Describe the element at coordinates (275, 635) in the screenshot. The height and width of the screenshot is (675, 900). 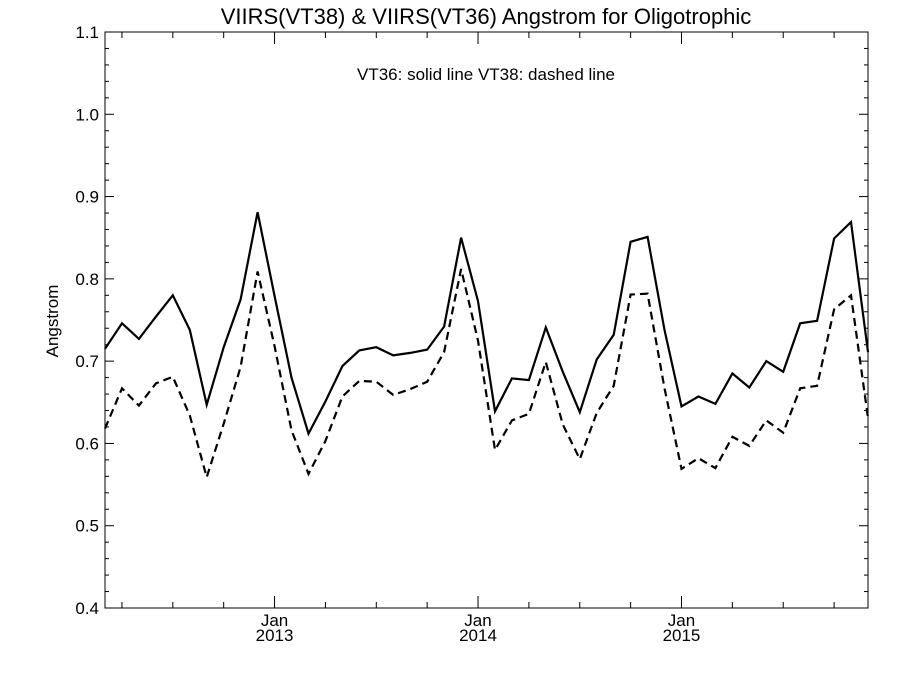
I see `x-tick-label-year: 2013` at that location.